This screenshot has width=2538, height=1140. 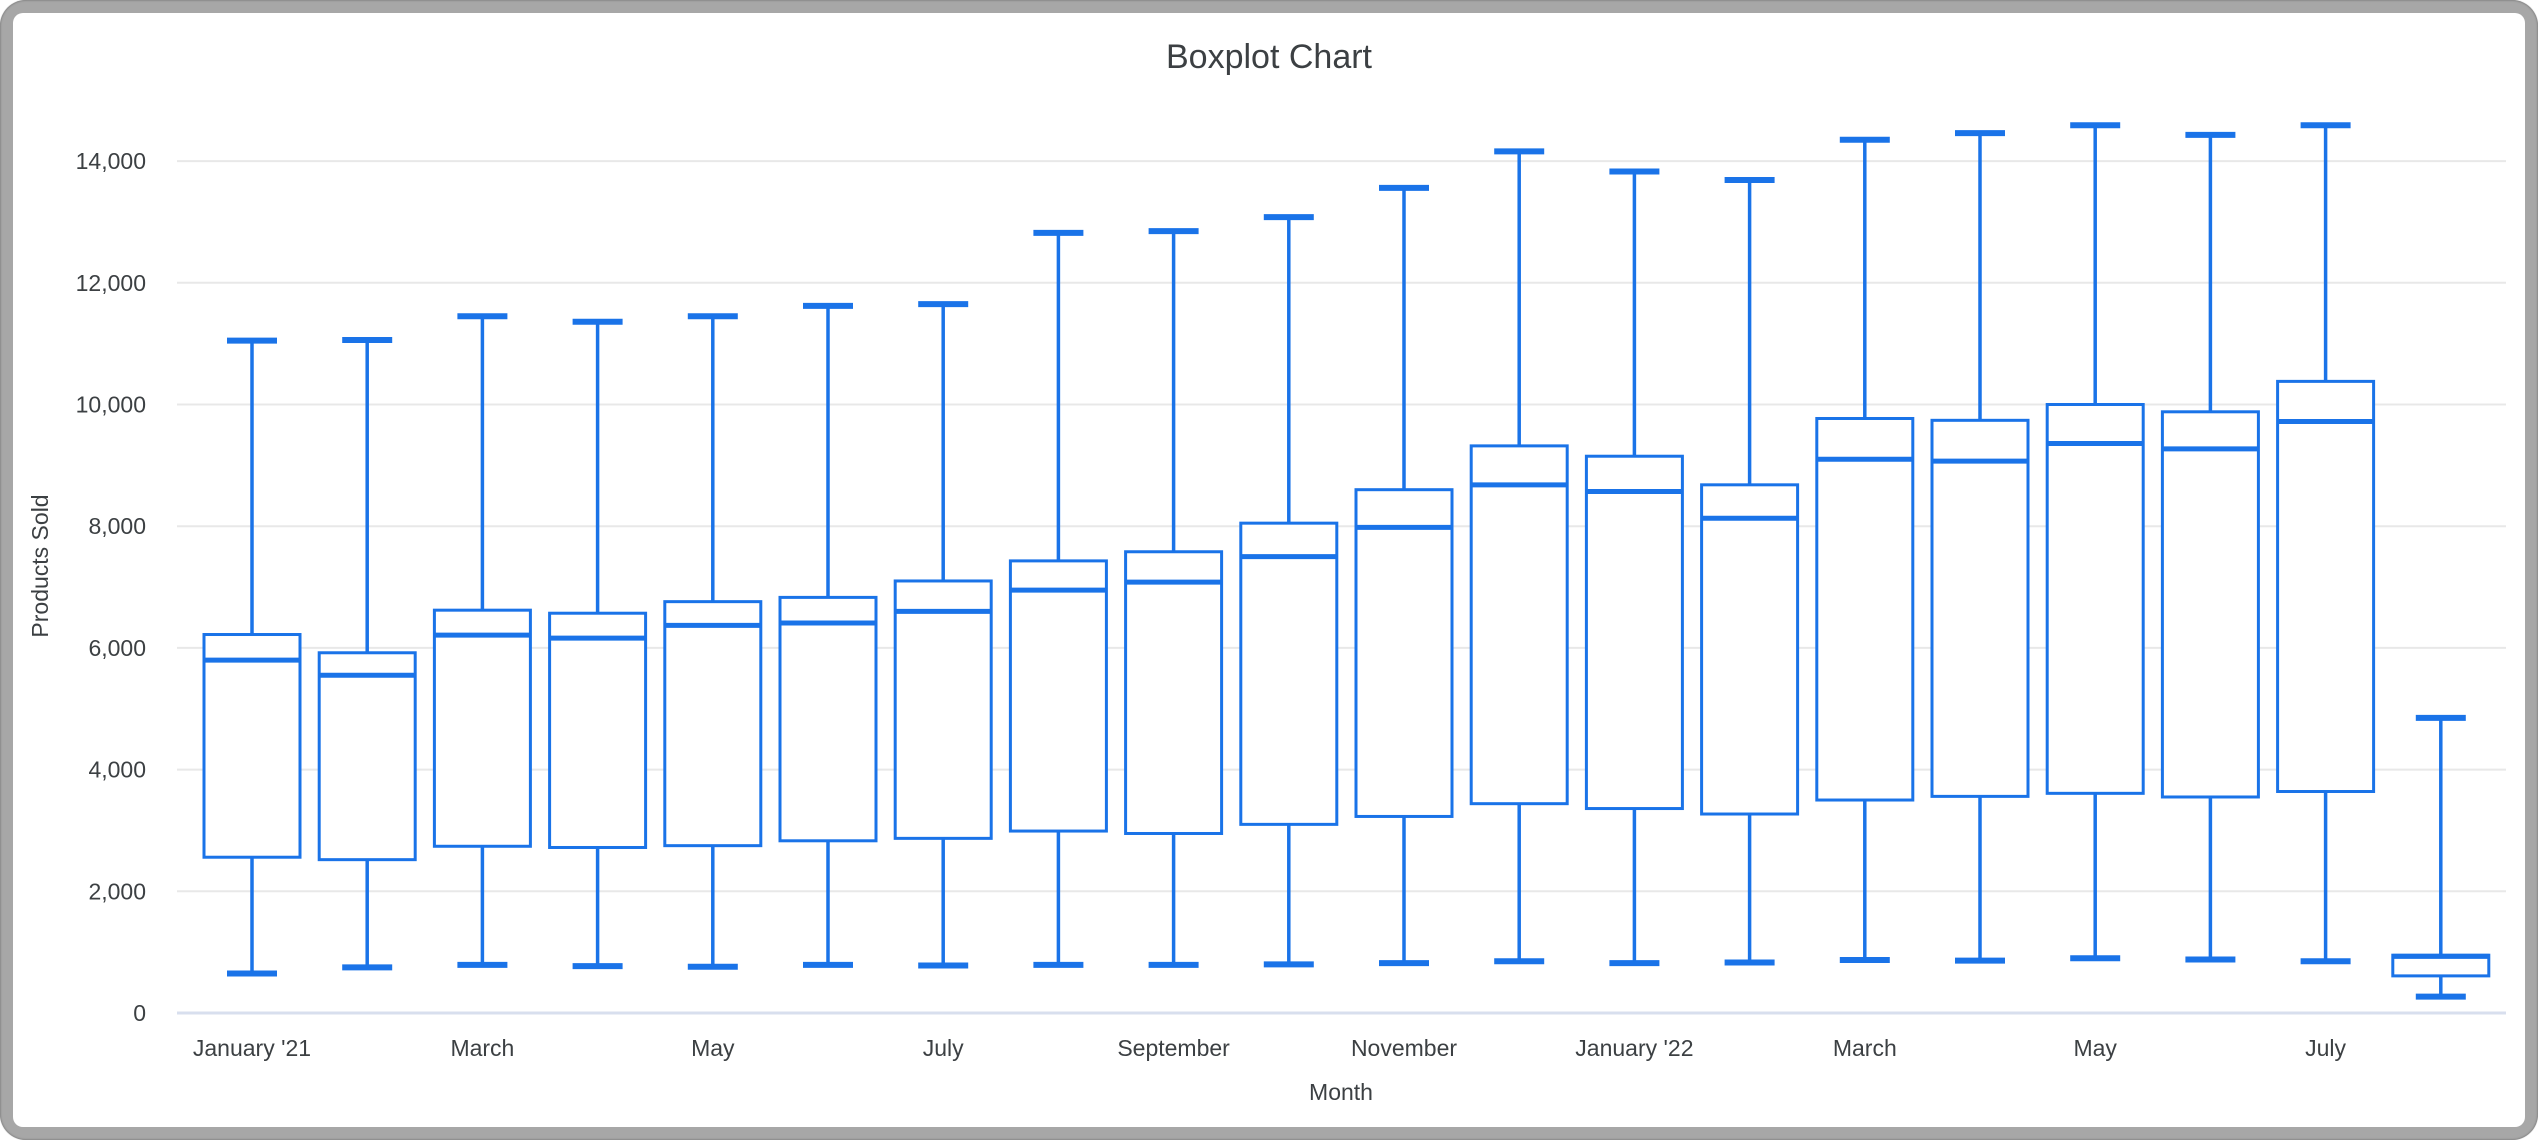 I want to click on y-tick-6000: 6,000, so click(x=117, y=648).